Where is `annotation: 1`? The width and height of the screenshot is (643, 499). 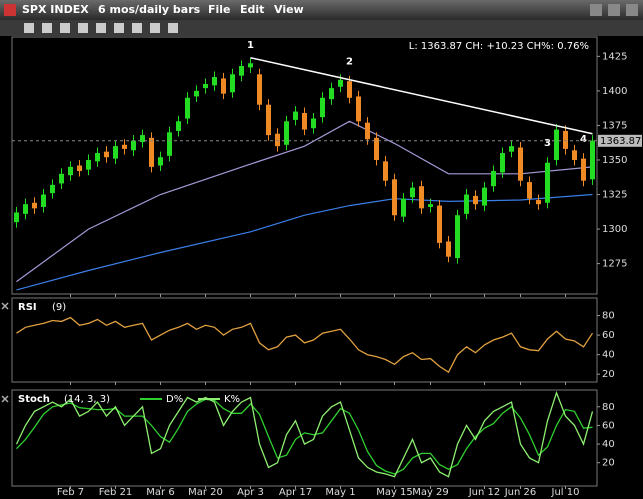
annotation: 1 is located at coordinates (250, 45).